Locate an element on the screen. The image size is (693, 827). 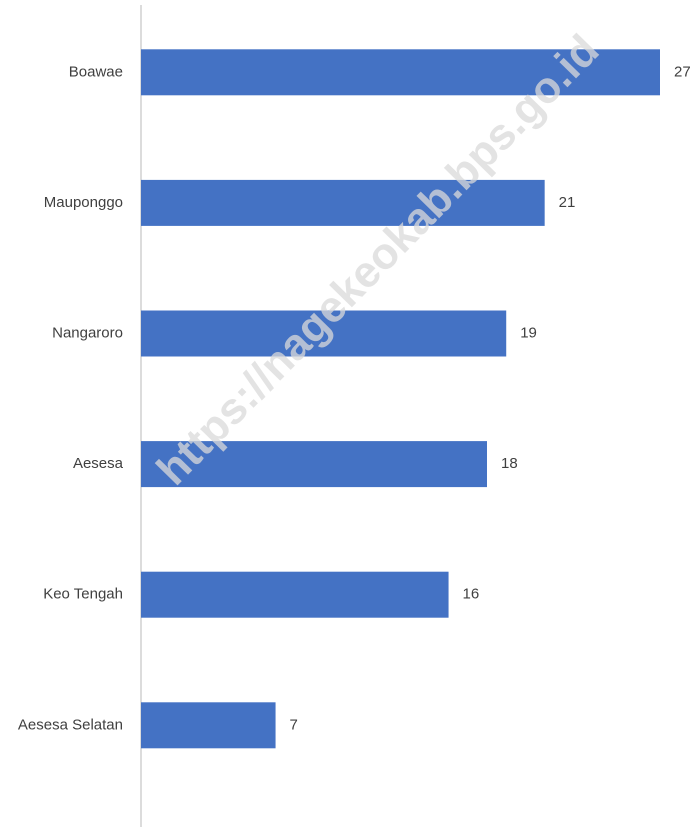
y-tick-label: Aesesa Selatan is located at coordinates (70, 724).